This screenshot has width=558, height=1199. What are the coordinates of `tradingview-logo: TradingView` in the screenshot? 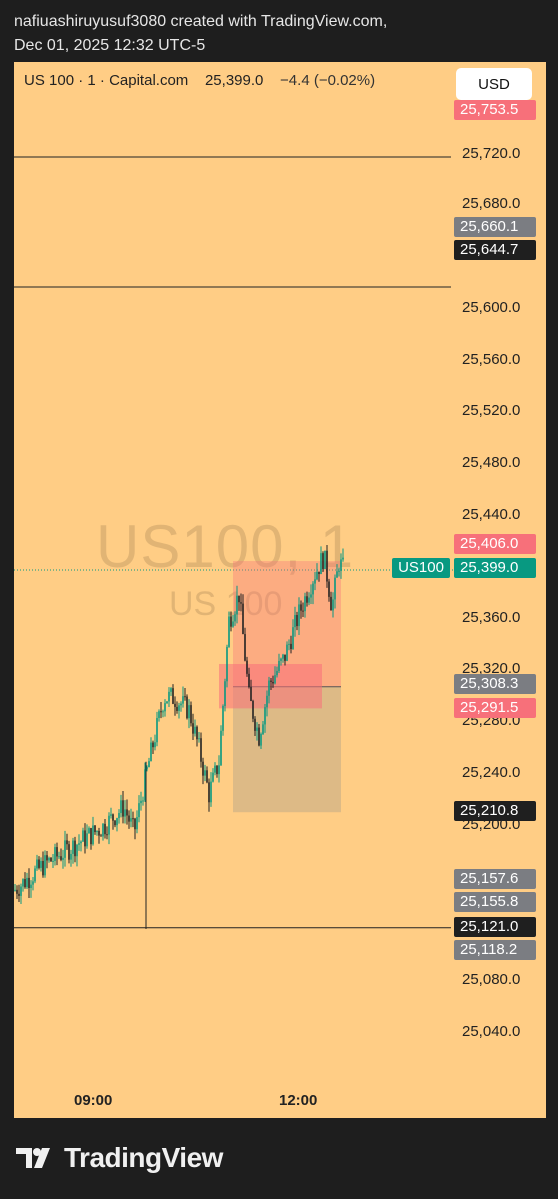 It's located at (119, 1158).